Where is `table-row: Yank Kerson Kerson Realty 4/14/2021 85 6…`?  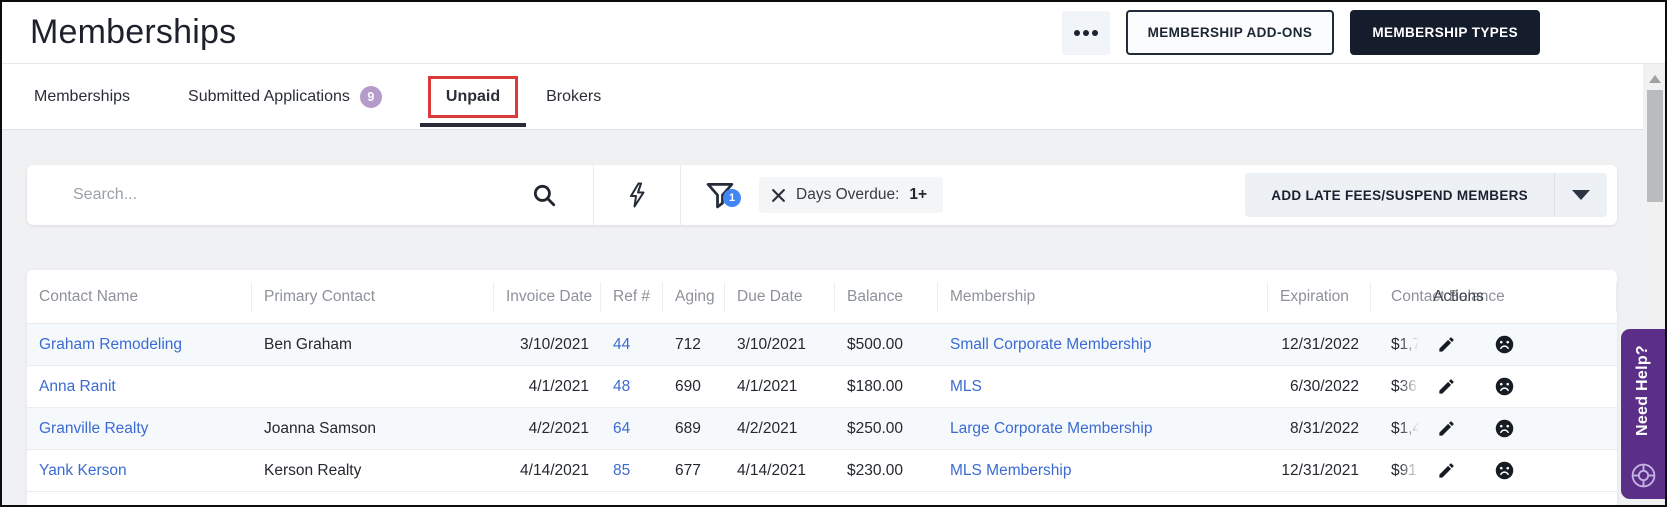
table-row: Yank Kerson Kerson Realty 4/14/2021 85 6… is located at coordinates (822, 471).